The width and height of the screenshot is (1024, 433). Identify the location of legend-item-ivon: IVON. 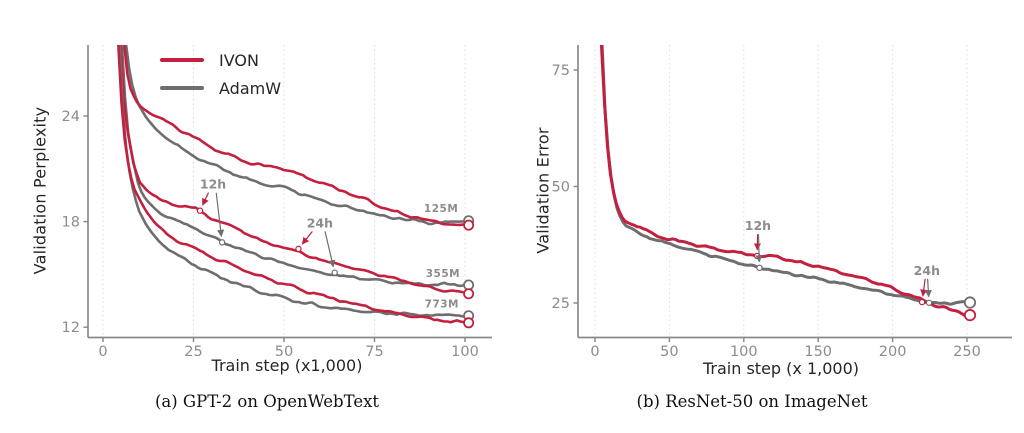
(220, 60).